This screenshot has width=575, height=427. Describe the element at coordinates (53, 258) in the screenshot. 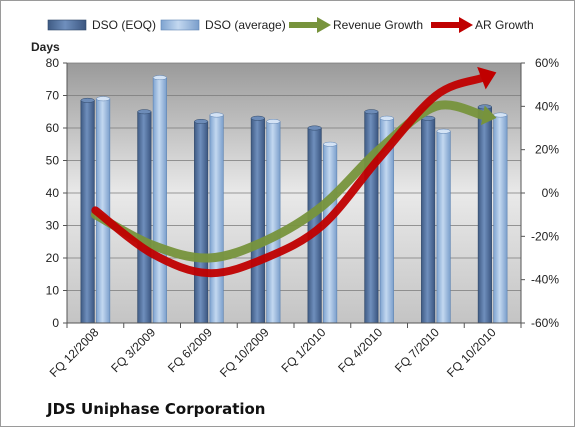

I see `y-tick-label: 20` at that location.